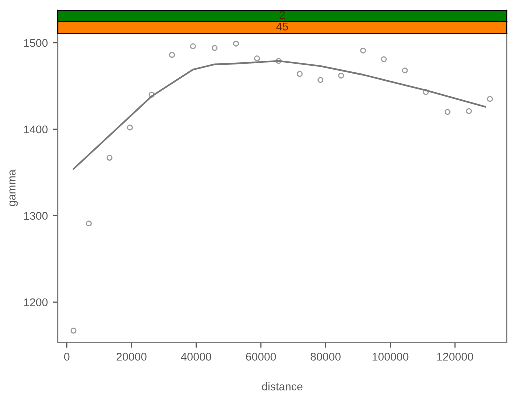  I want to click on x-tick-label: 20000, so click(131, 357).